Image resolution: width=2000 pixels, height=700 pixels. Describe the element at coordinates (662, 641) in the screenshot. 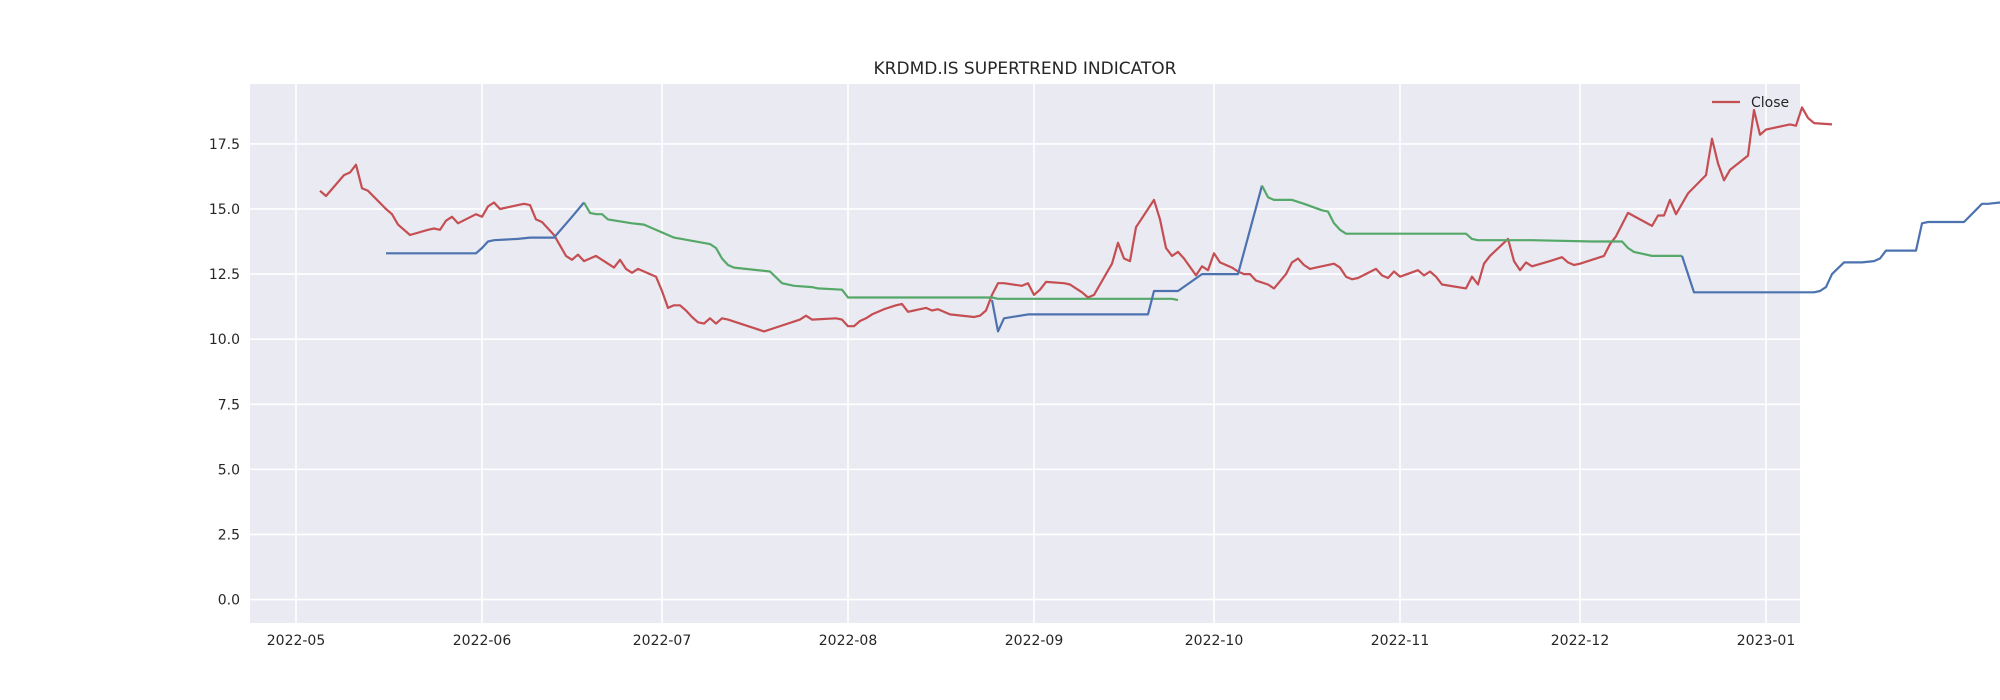

I see `x-tick-label: 2022-07` at that location.